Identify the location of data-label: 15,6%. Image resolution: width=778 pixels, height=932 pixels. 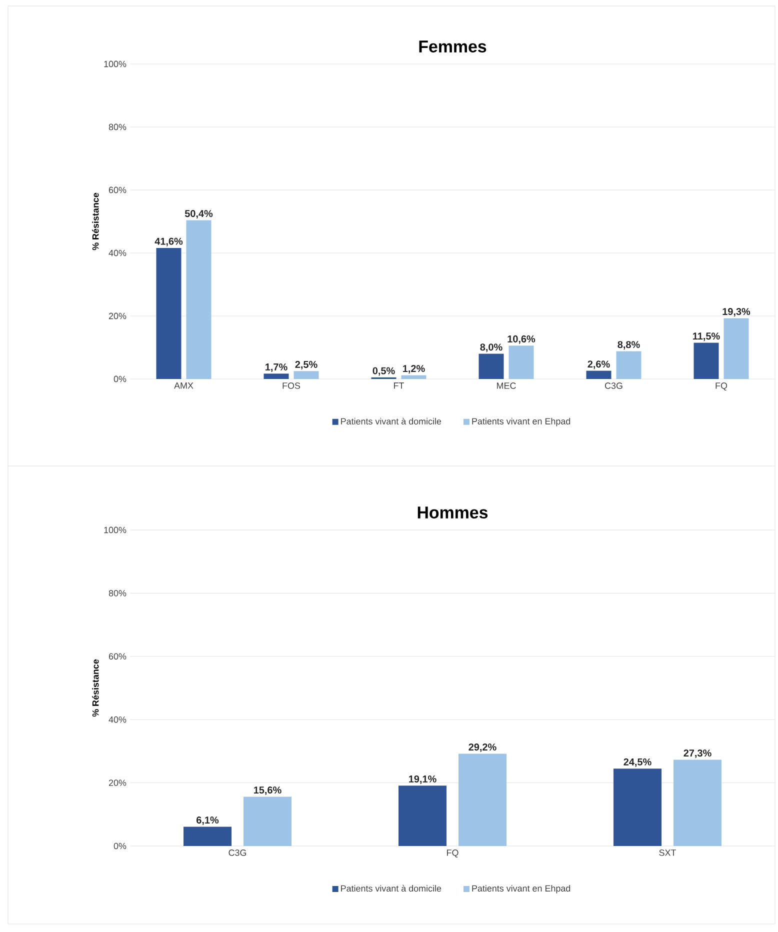
(268, 790).